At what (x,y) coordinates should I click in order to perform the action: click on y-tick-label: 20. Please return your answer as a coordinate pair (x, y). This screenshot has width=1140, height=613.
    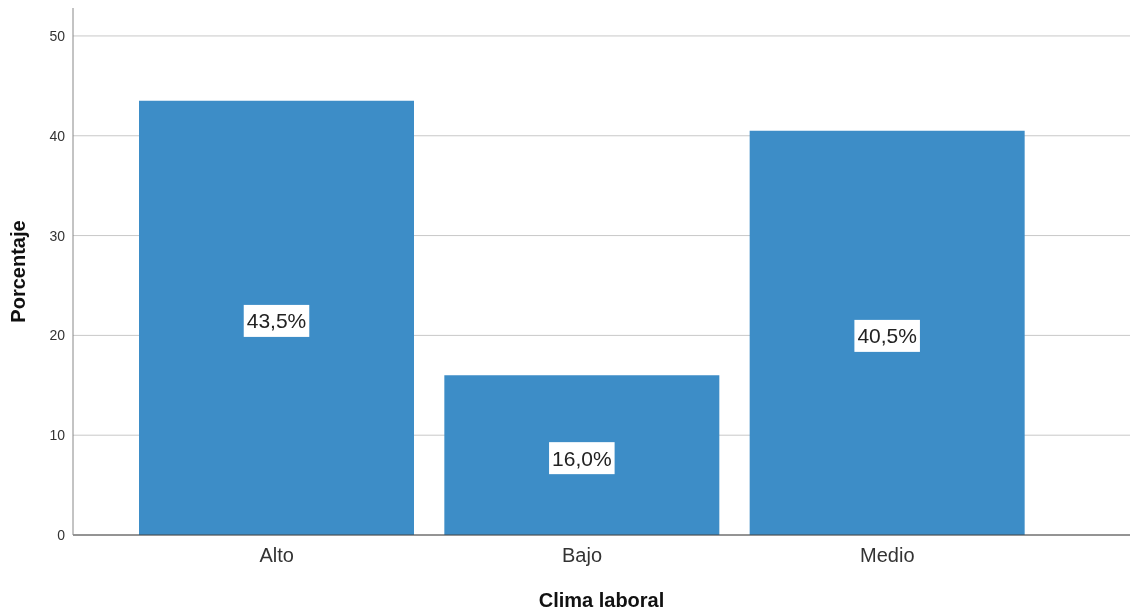
    Looking at the image, I should click on (57, 335).